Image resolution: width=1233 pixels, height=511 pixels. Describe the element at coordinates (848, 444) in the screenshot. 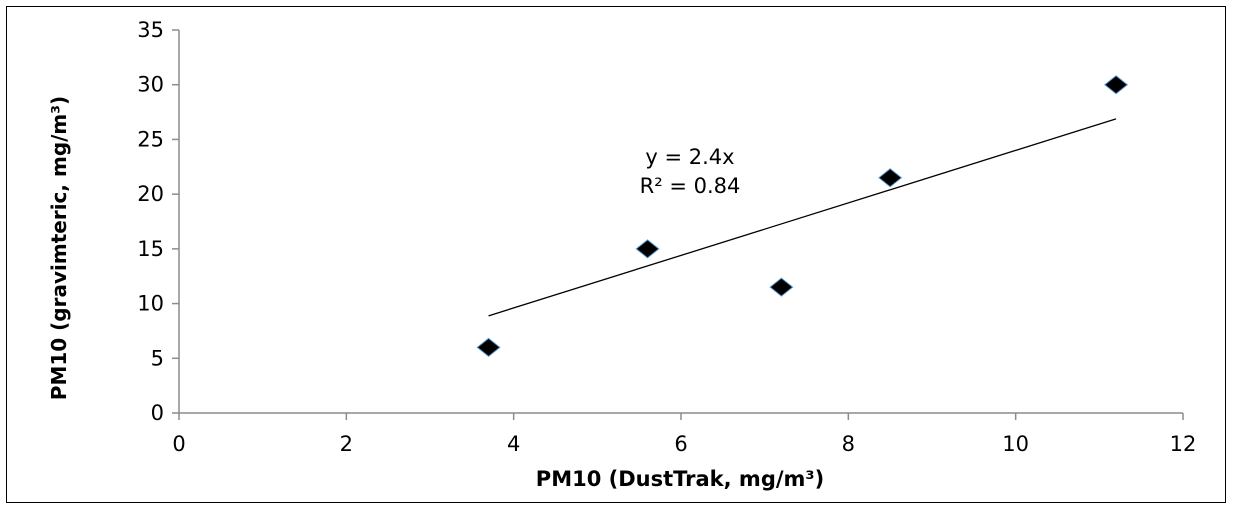

I see `x-tick-label-4: 8` at that location.